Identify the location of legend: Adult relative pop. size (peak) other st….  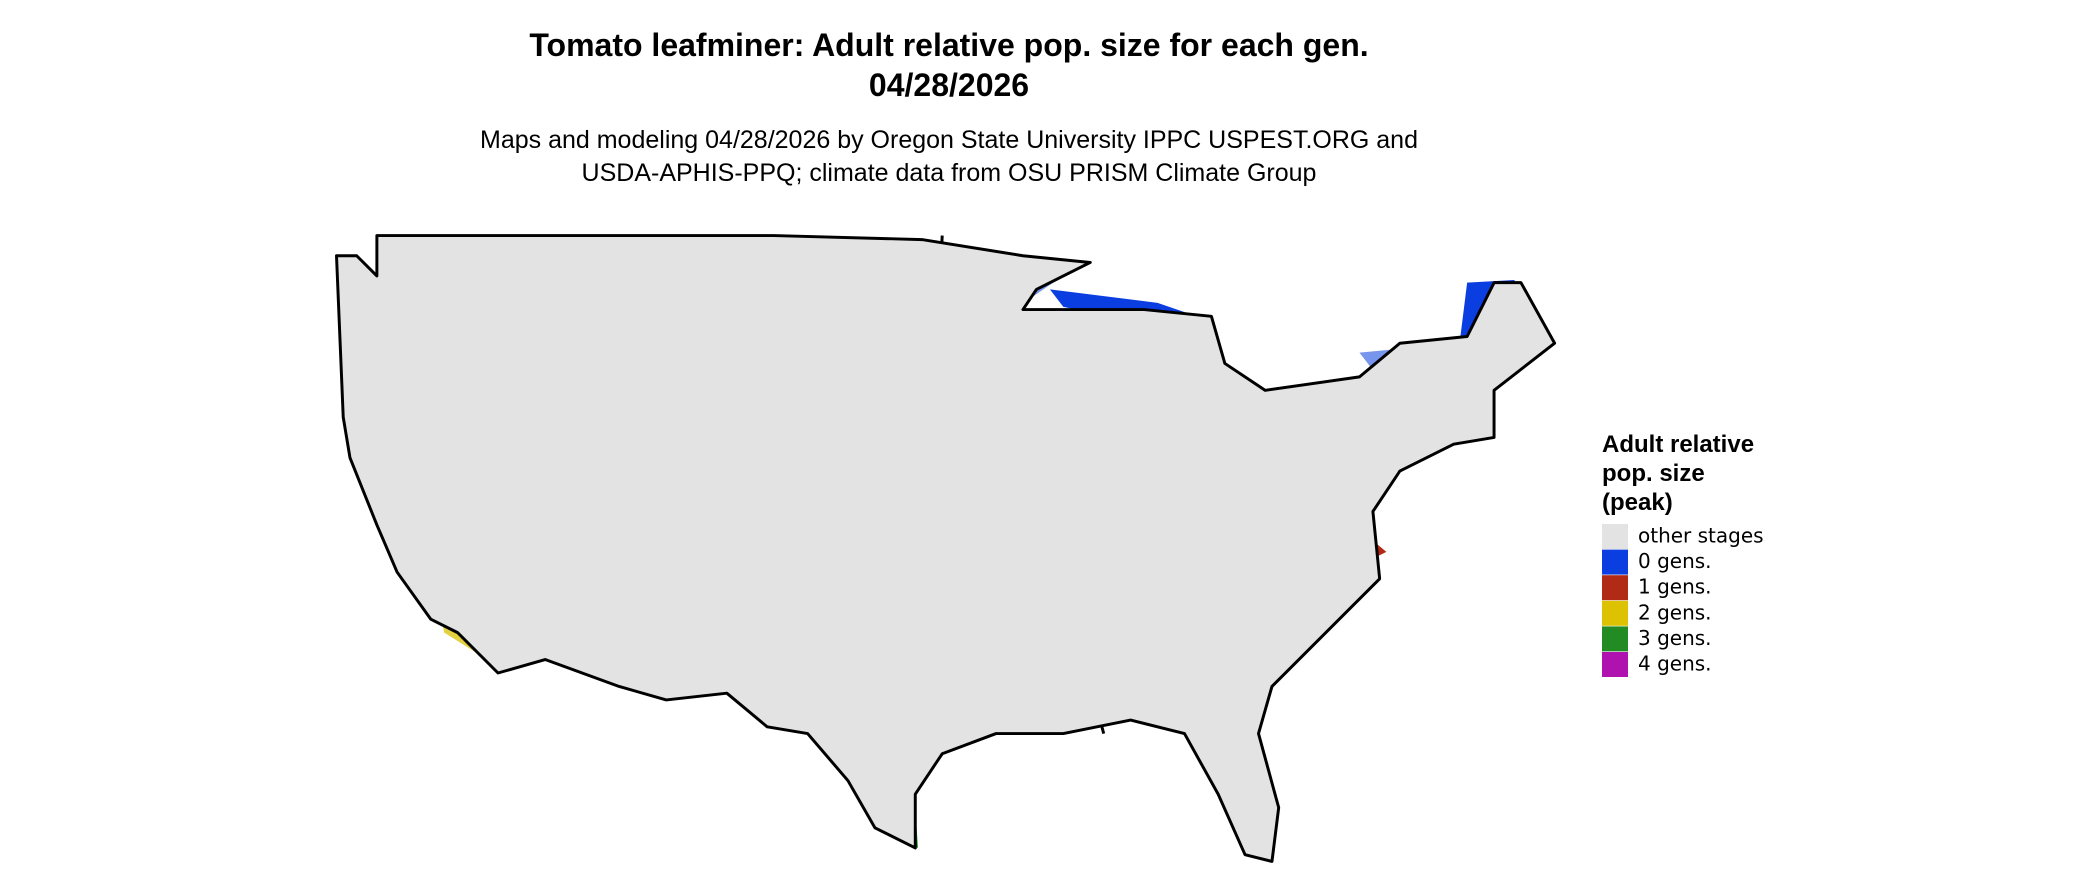
(1683, 554).